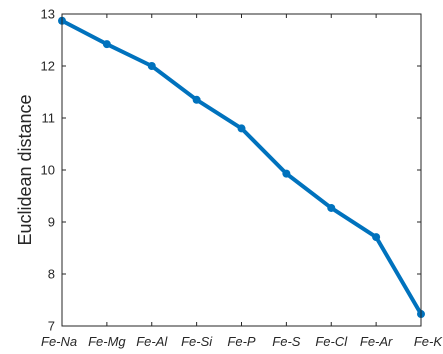 This screenshot has width=443, height=354. What do you see at coordinates (51, 274) in the screenshot?
I see `y-tick-label: 8` at bounding box center [51, 274].